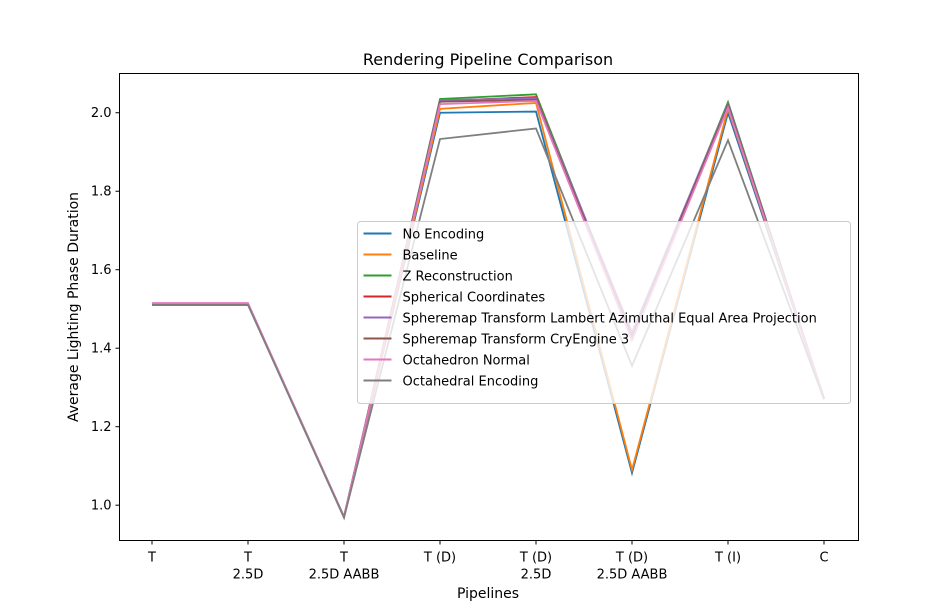  Describe the element at coordinates (74, 307) in the screenshot. I see `y-axis-label: Average Lighting Phase Duration` at that location.